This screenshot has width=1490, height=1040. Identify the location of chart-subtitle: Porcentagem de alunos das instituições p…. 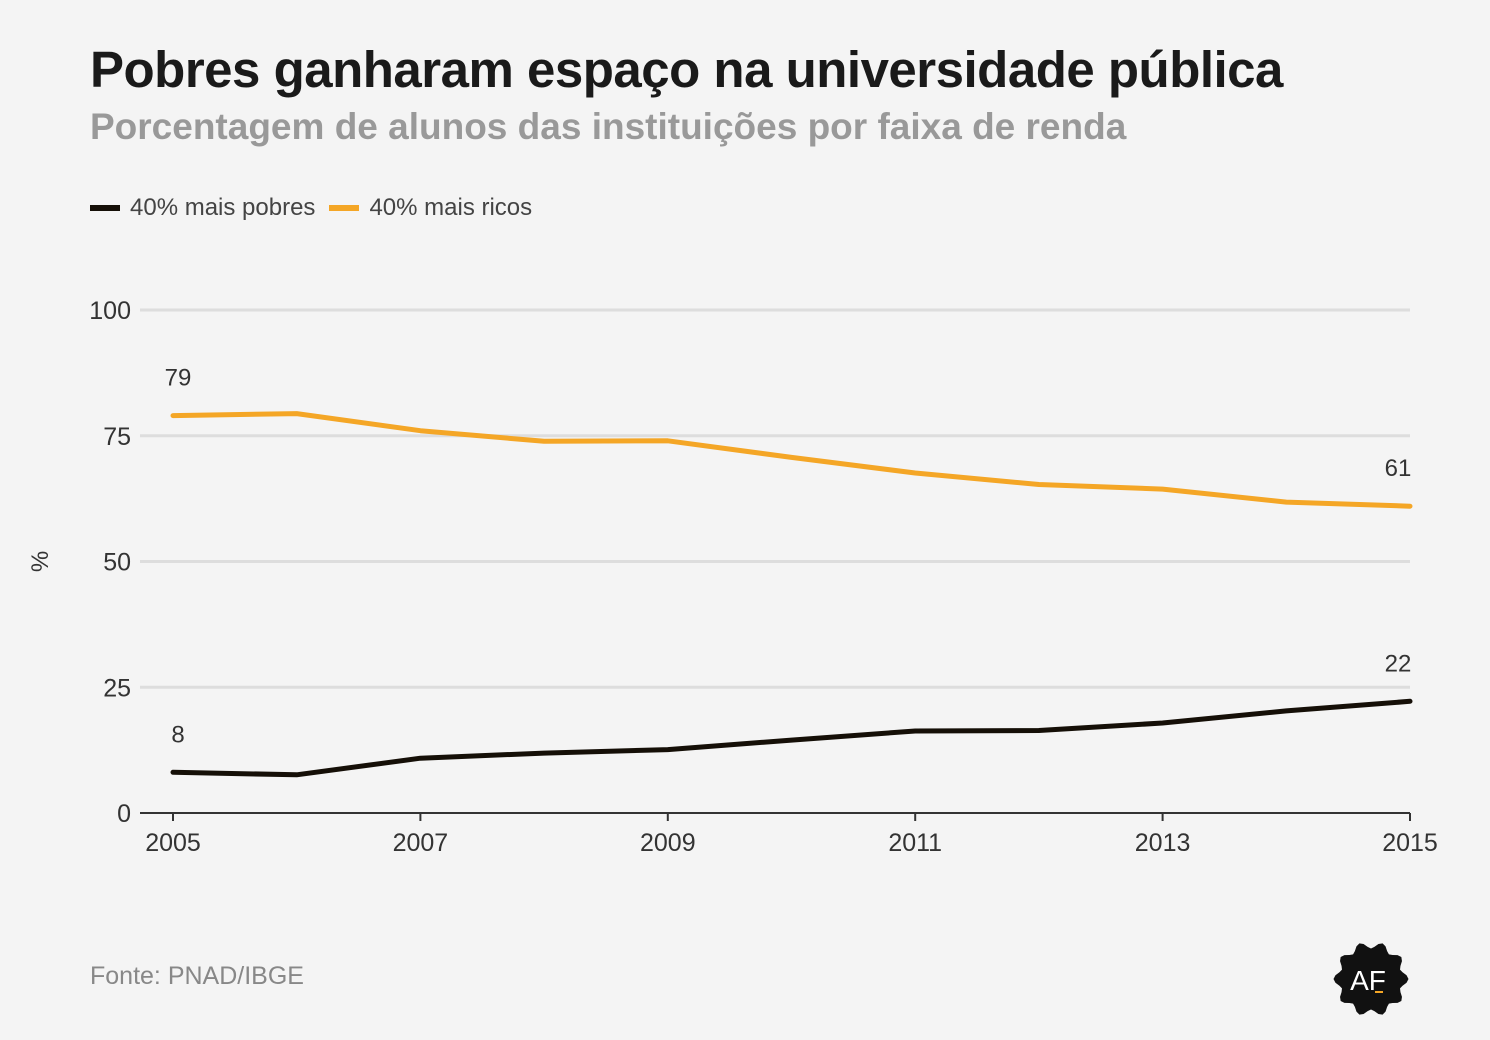
(608, 126).